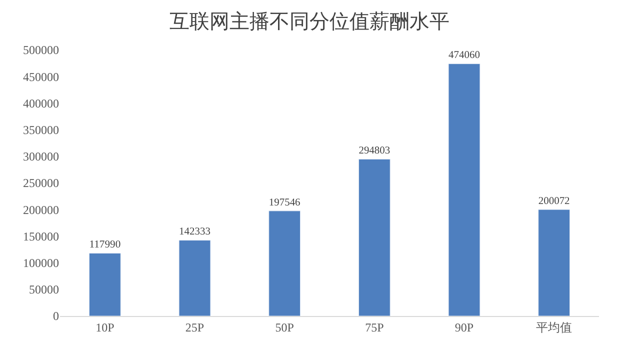 The height and width of the screenshot is (346, 619). What do you see at coordinates (56, 316) in the screenshot?
I see `y-tick-label: 0` at bounding box center [56, 316].